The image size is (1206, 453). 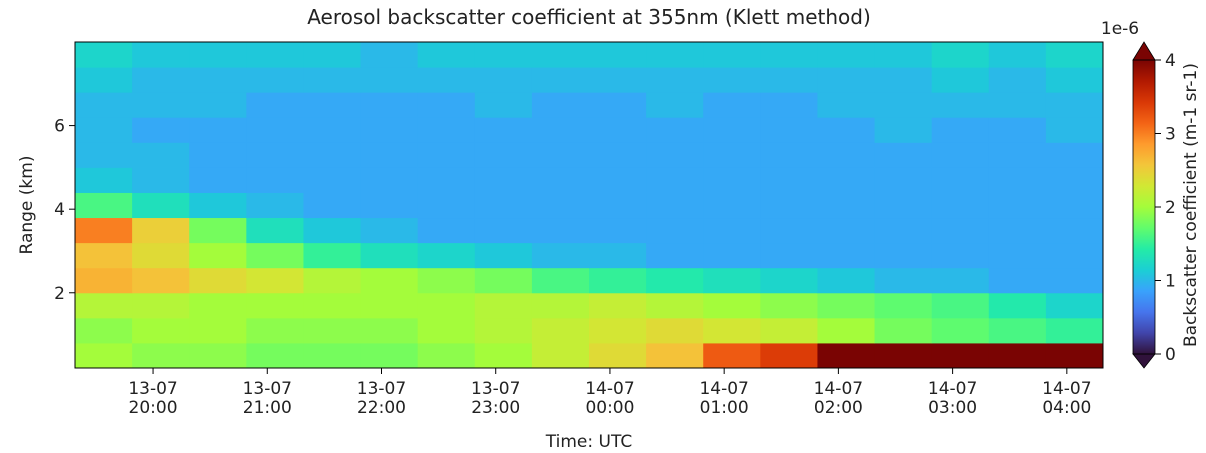 What do you see at coordinates (1191, 205) in the screenshot?
I see `colorbar-label: Backscatter coefficient (m-1 sr-1)` at bounding box center [1191, 205].